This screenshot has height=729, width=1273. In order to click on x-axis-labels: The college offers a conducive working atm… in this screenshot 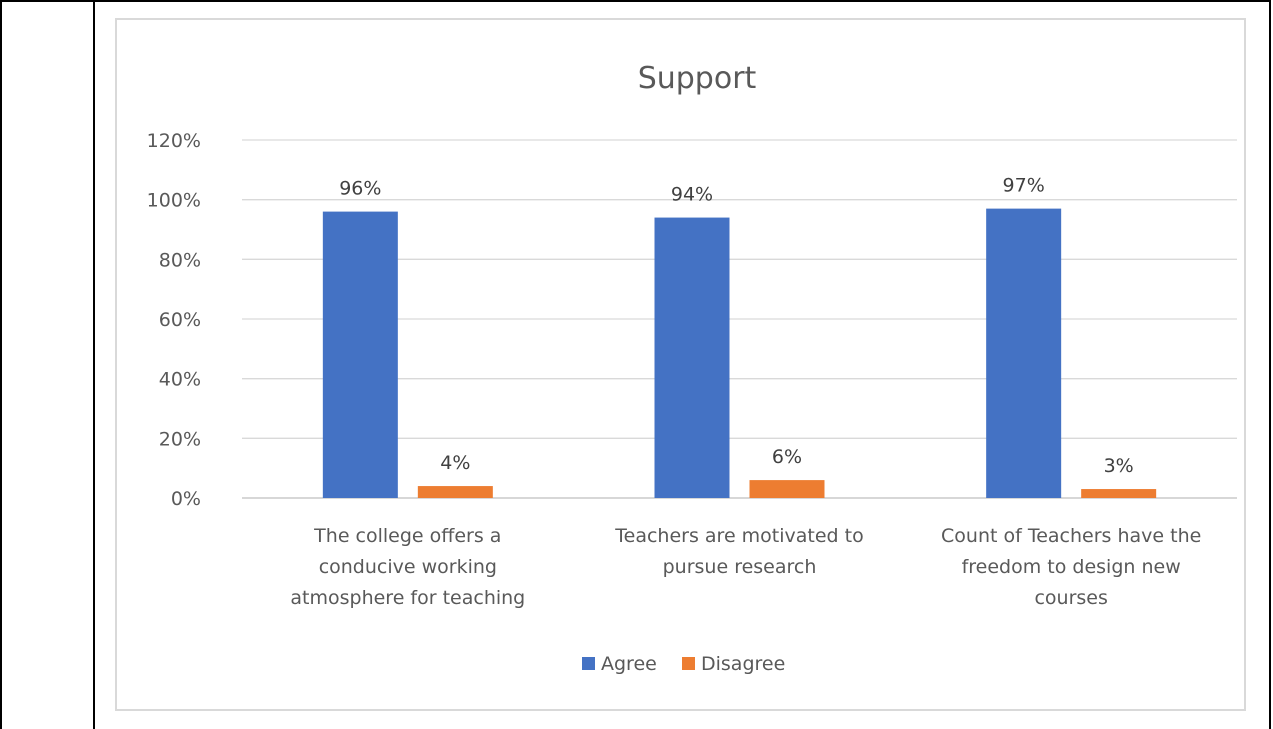, I will do `click(745, 567)`.